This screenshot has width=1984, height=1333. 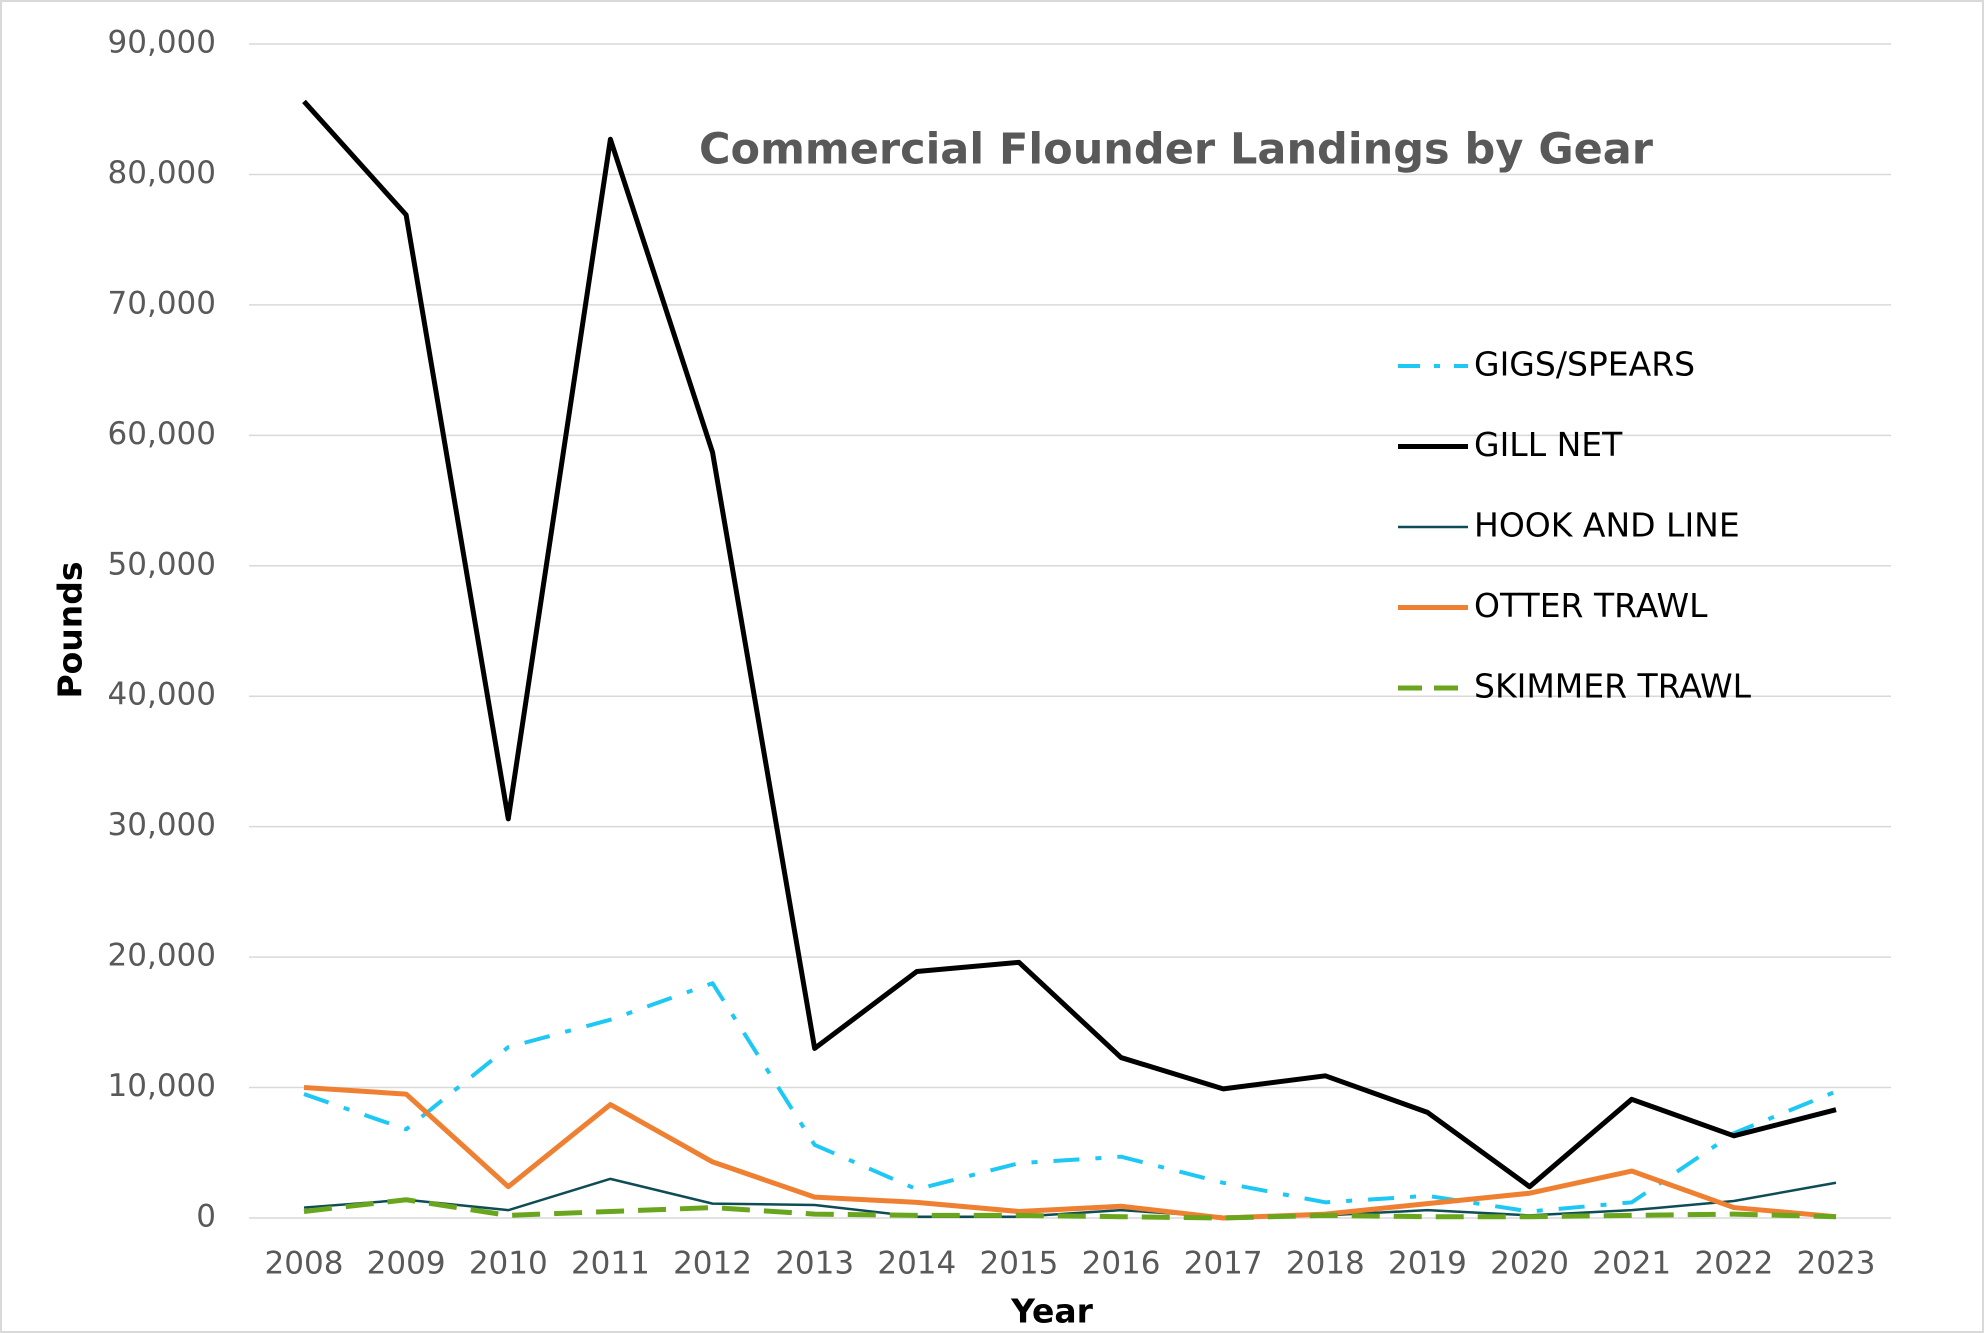 I want to click on y-tick-label: 40,000, so click(x=162, y=695).